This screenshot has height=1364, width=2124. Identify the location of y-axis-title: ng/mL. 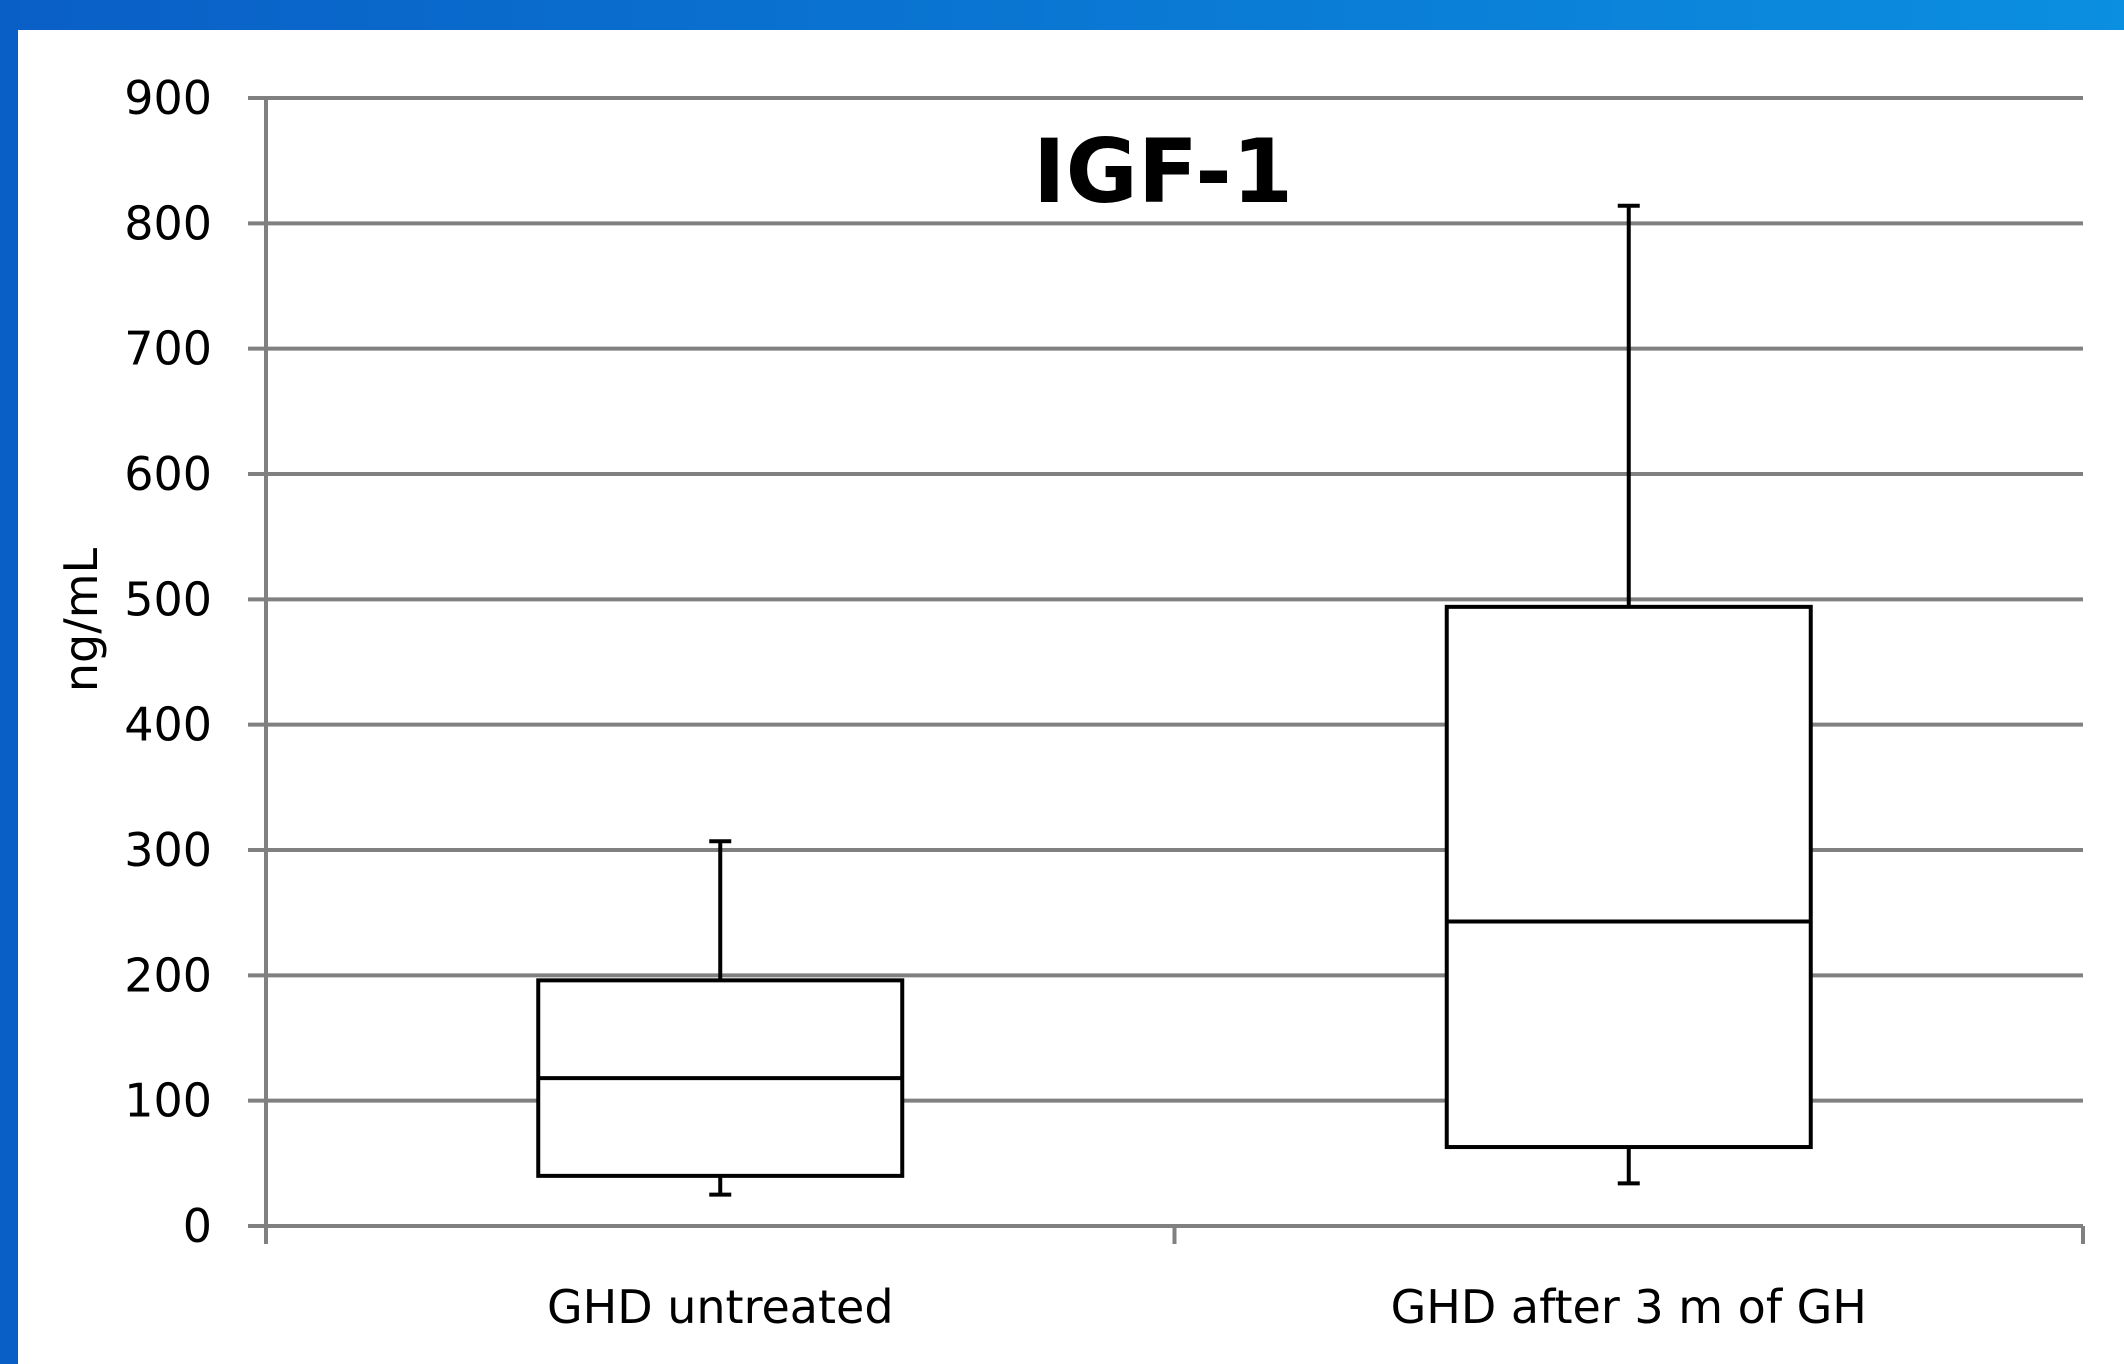
(81, 619).